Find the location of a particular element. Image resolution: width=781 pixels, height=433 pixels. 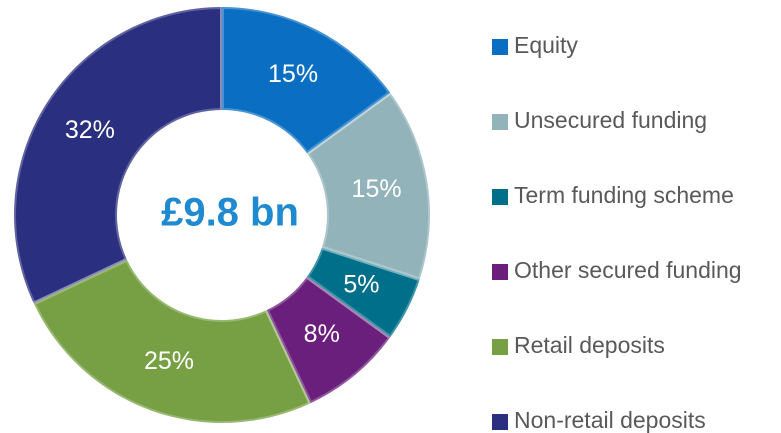

legend-label: Equity is located at coordinates (546, 45).